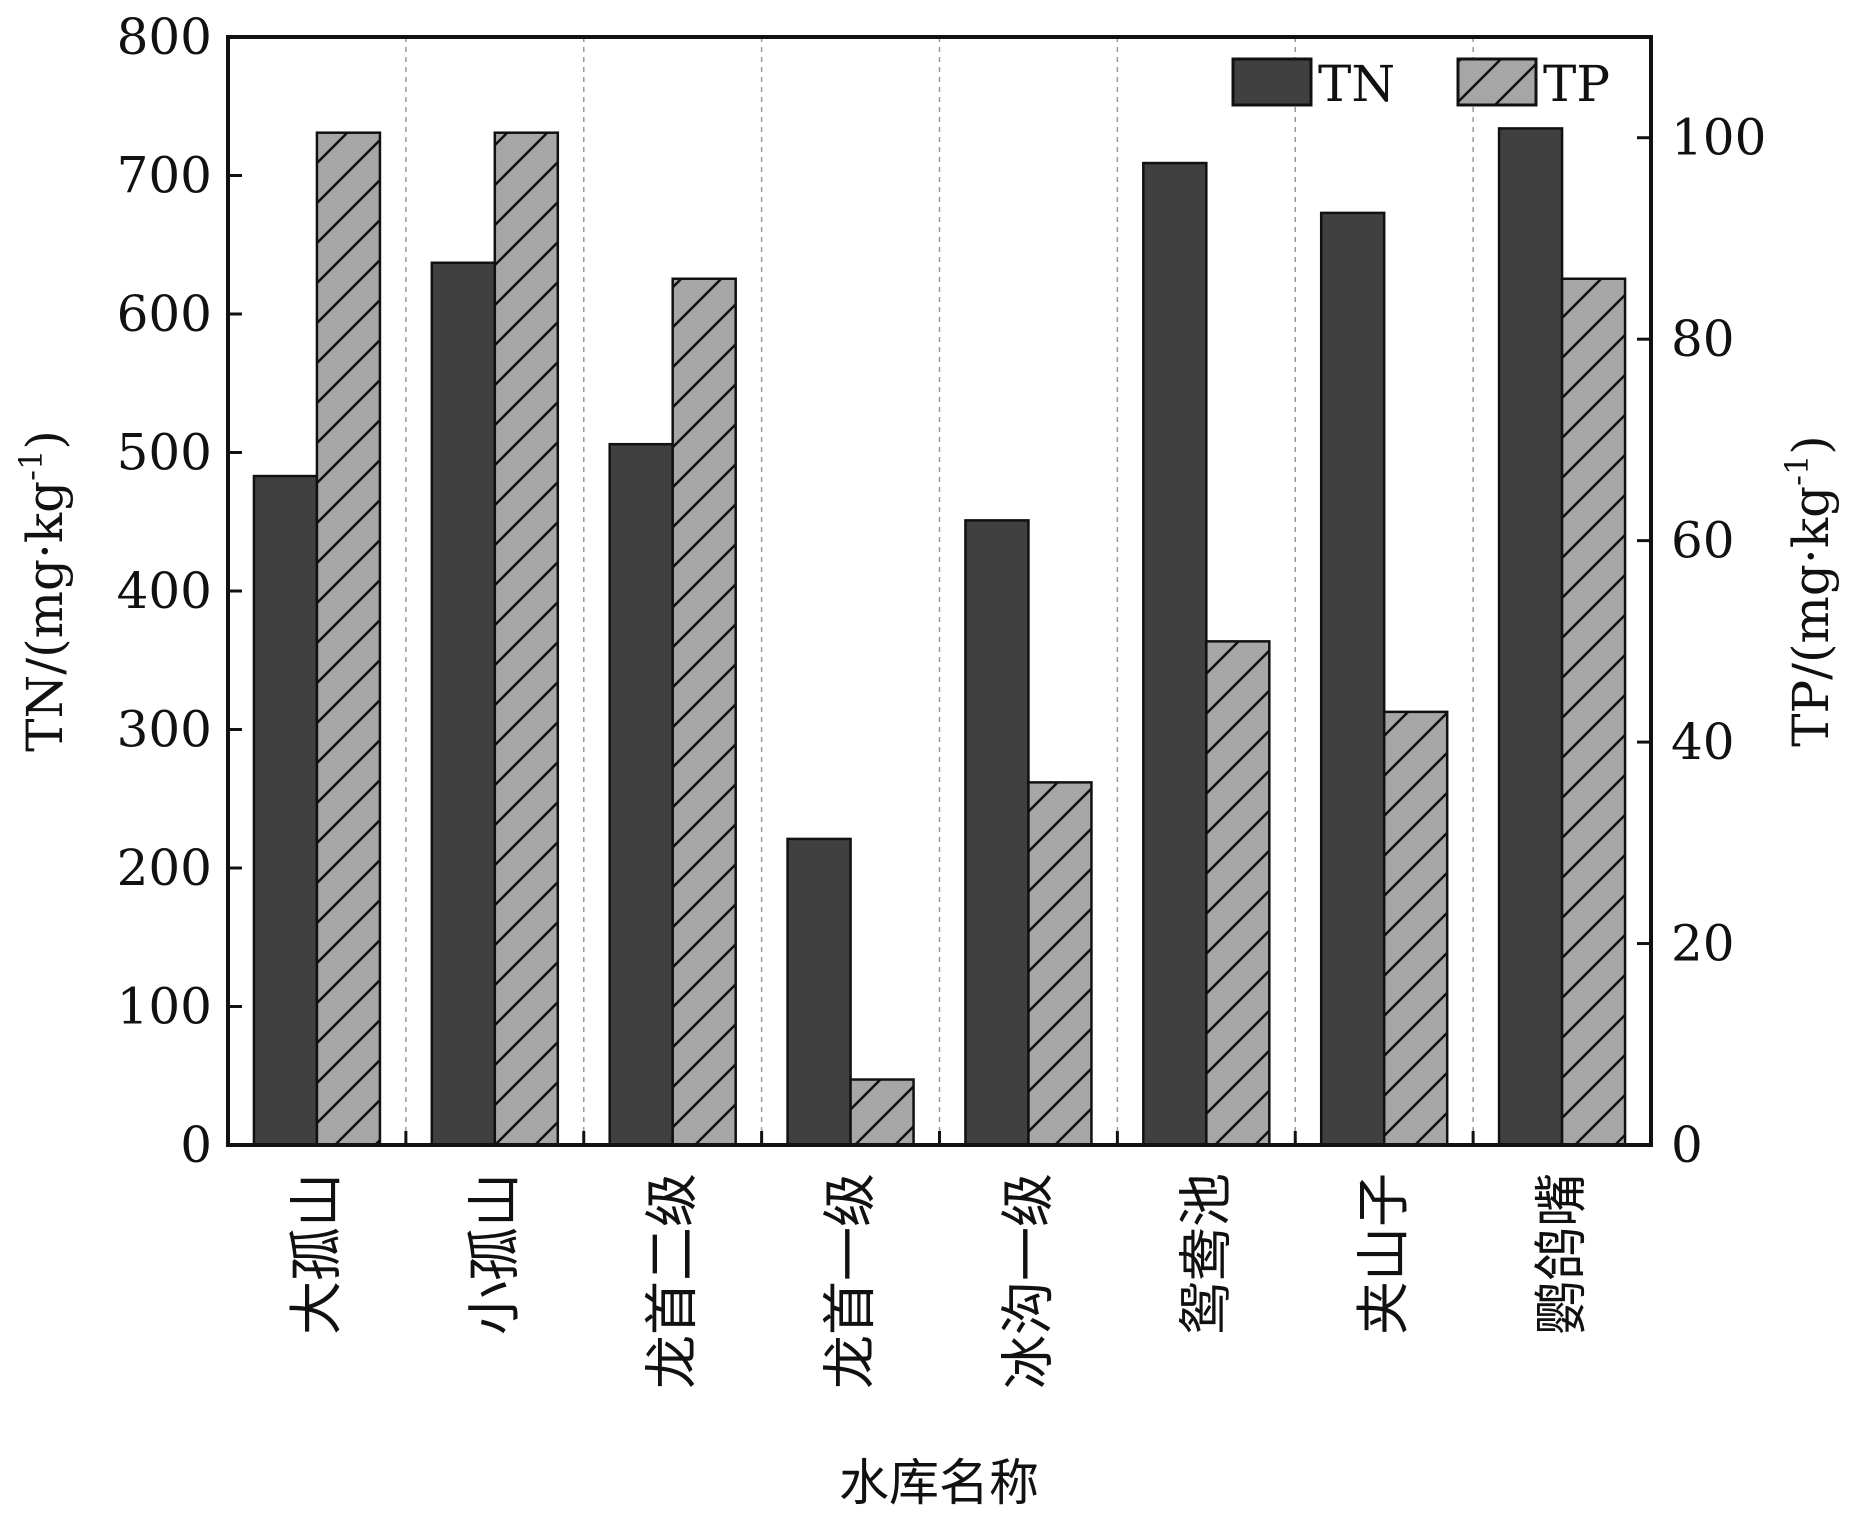 The height and width of the screenshot is (1533, 1858). I want to click on x-tick-label: 小孤山, so click(494, 1254).